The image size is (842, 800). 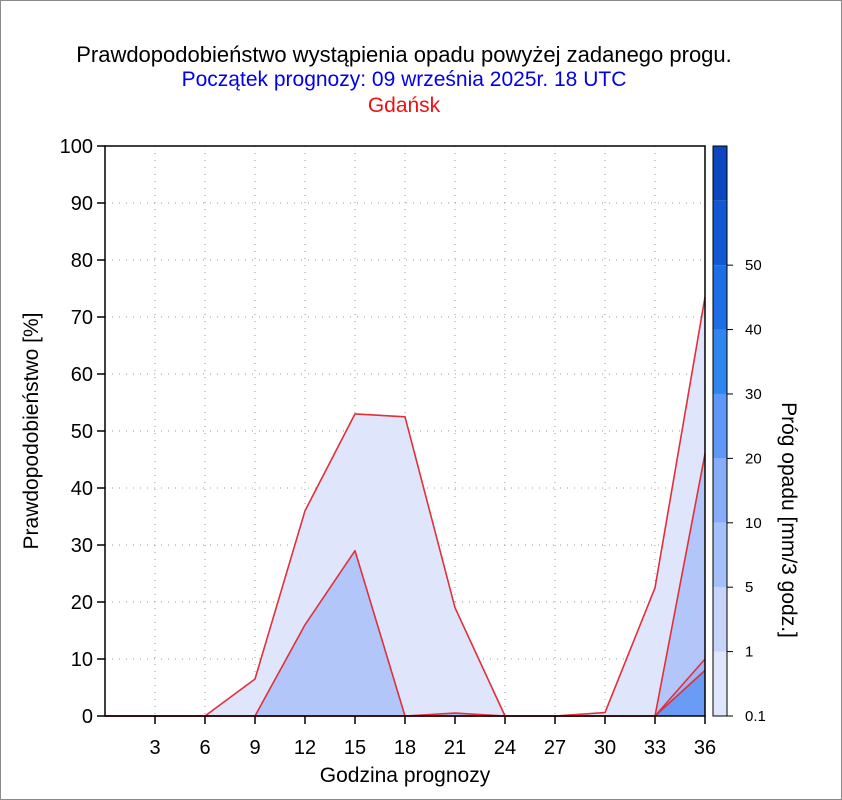 What do you see at coordinates (432, 737) in the screenshot?
I see `x-axis: 3 6 9 12 15 18 21 24 27 30 33 36` at bounding box center [432, 737].